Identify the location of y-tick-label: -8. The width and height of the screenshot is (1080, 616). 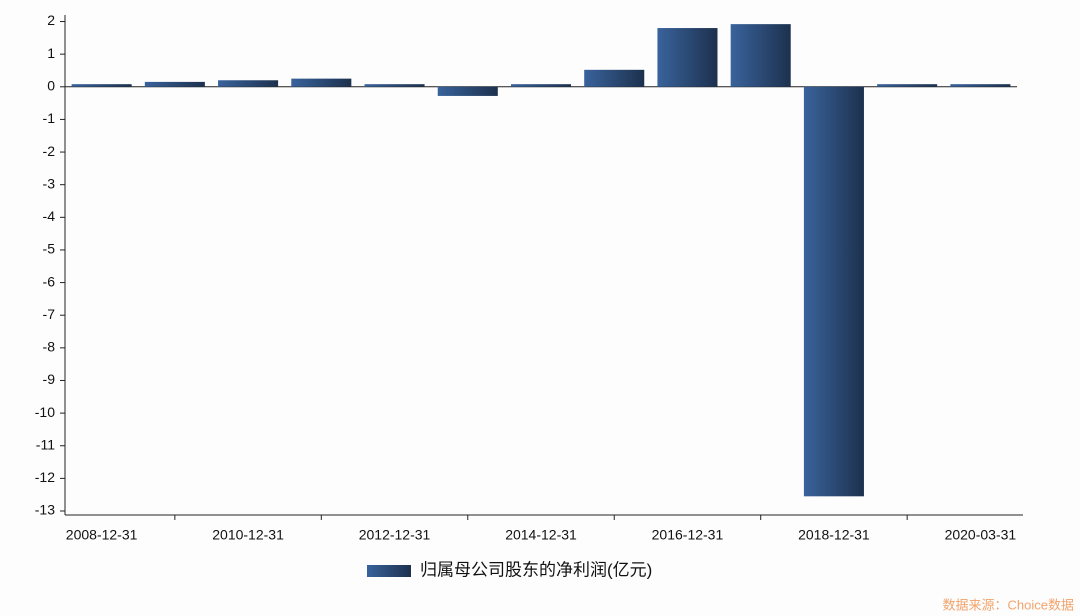
(49, 347).